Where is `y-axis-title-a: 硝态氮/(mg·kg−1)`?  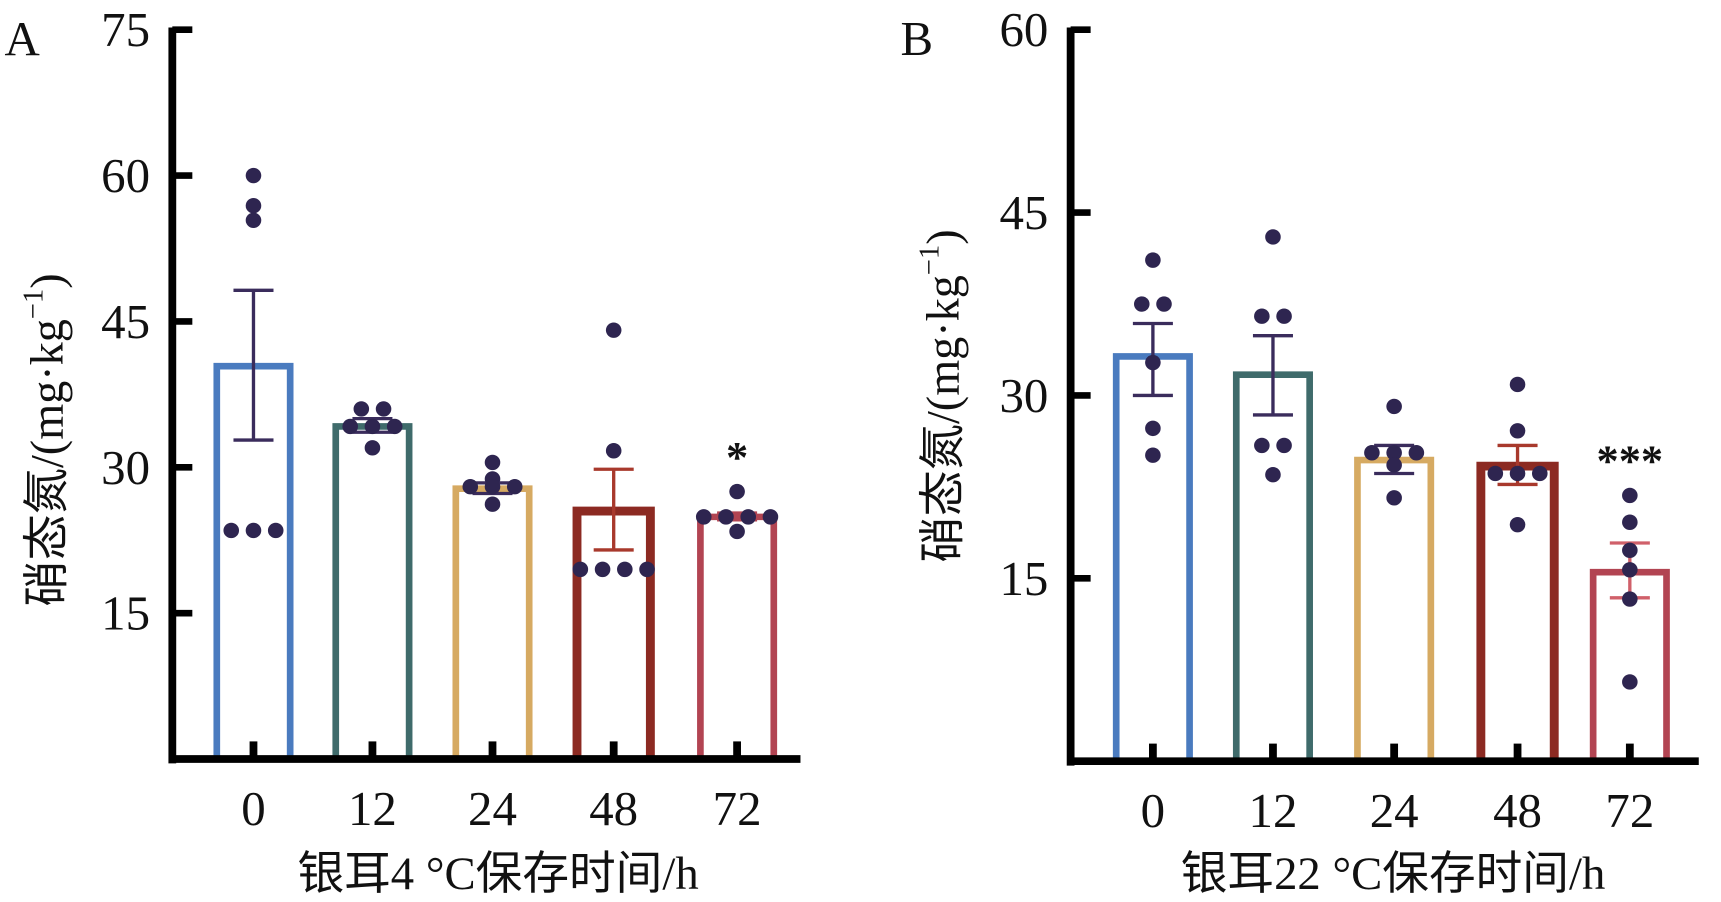
y-axis-title-a: 硝态氮/(mg·kg−1) is located at coordinates (45, 439).